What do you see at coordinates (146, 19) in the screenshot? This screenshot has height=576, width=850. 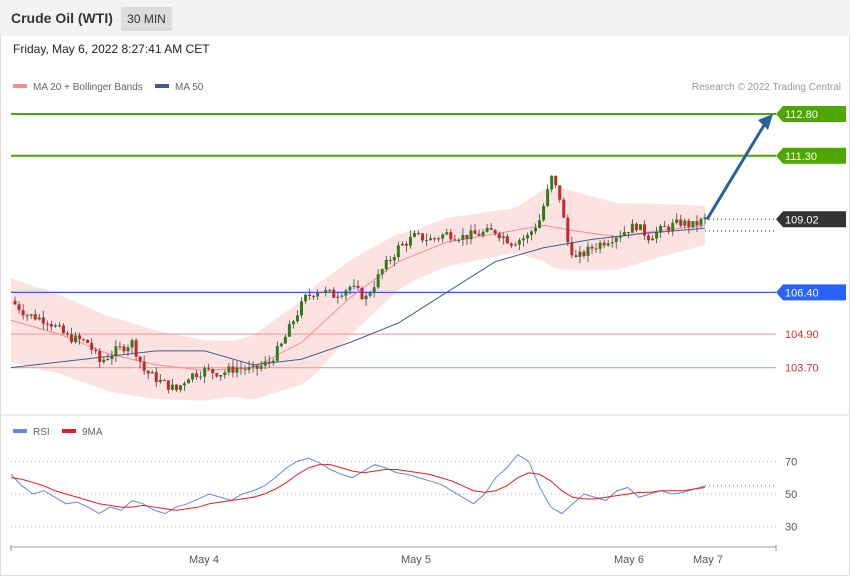 I see `timeframe-badge: 30 MIN` at bounding box center [146, 19].